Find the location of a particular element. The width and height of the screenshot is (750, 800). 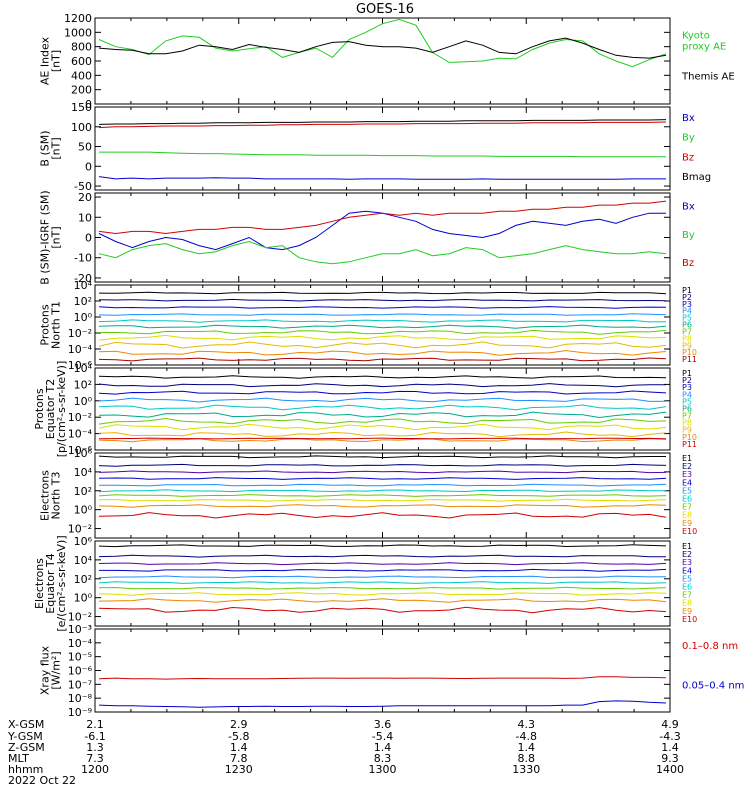

table-row-label: MLT is located at coordinates (18, 758).